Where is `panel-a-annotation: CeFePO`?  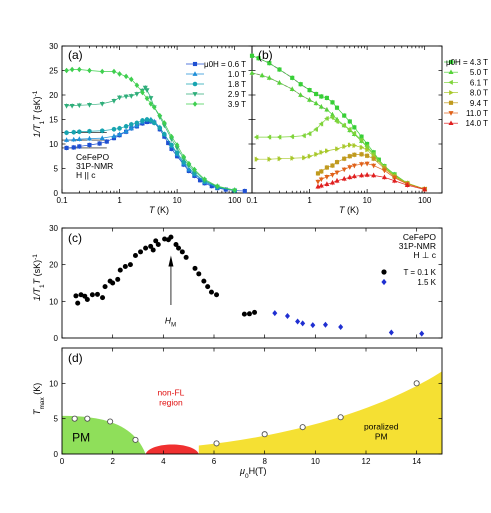 panel-a-annotation: CeFePO is located at coordinates (92, 157).